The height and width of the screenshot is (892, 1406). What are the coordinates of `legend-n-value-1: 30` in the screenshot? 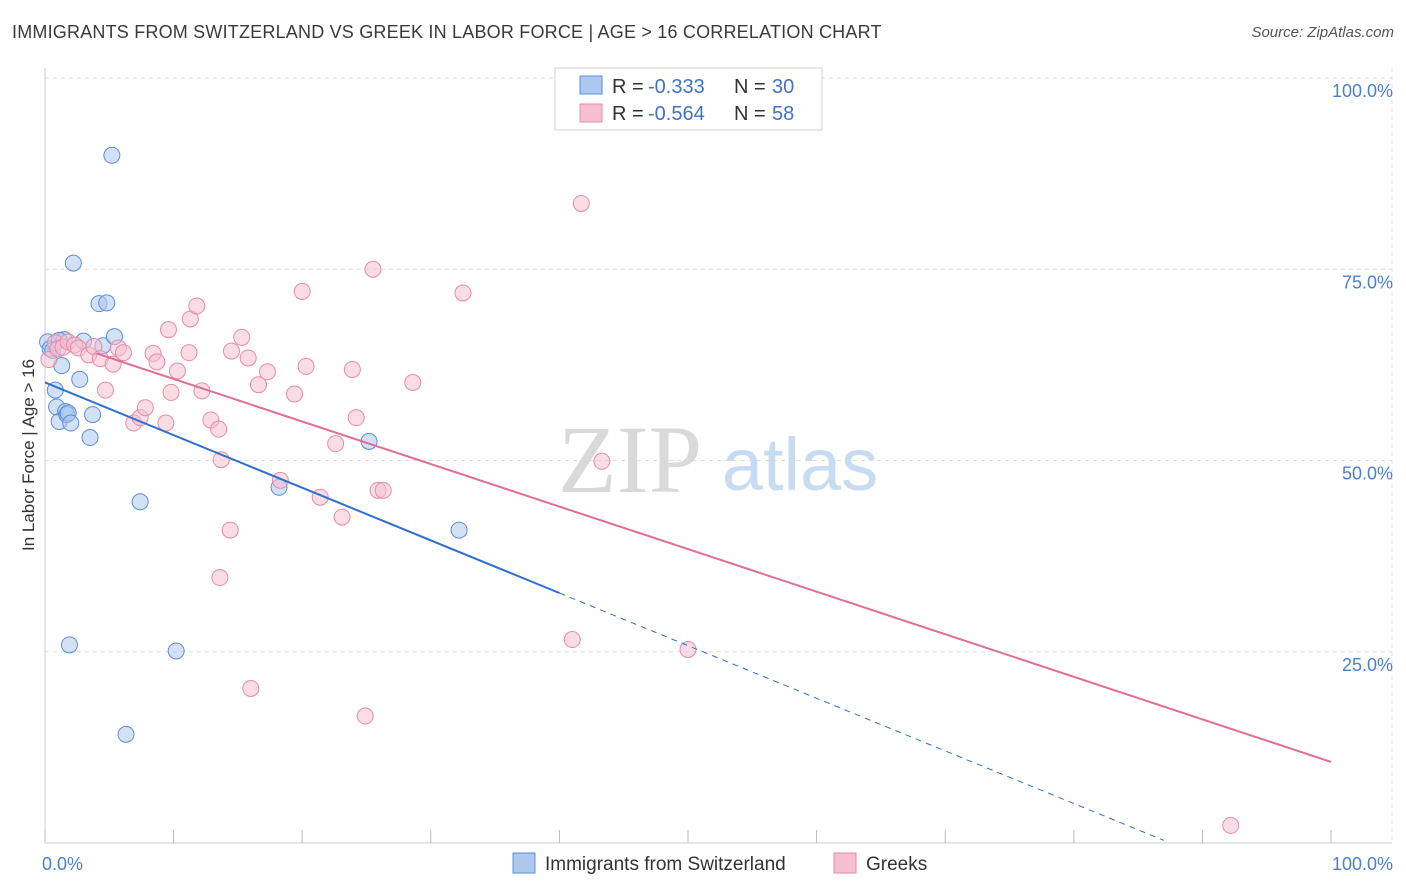 It's located at (783, 87).